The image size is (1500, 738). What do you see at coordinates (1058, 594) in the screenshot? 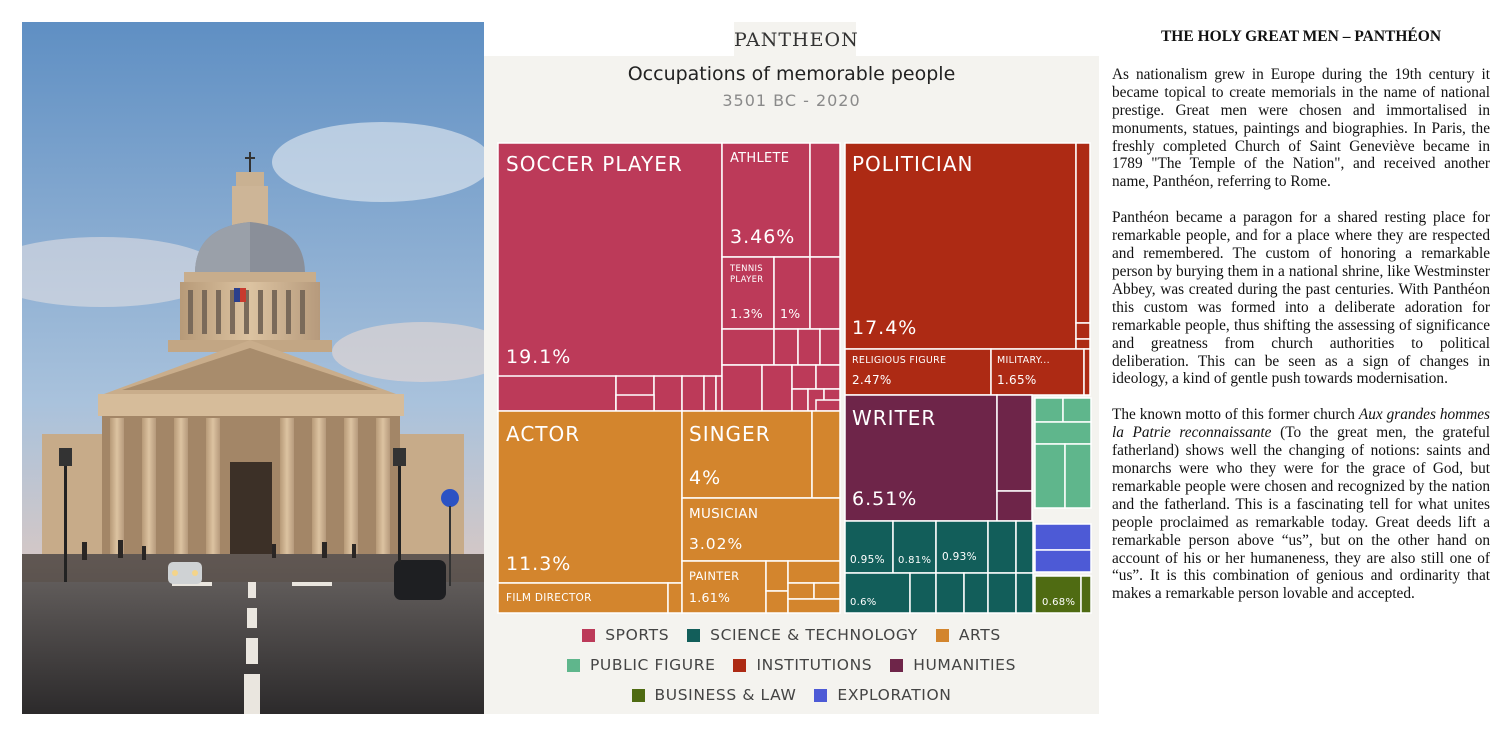
I see `treemap-cell-business-law` at bounding box center [1058, 594].